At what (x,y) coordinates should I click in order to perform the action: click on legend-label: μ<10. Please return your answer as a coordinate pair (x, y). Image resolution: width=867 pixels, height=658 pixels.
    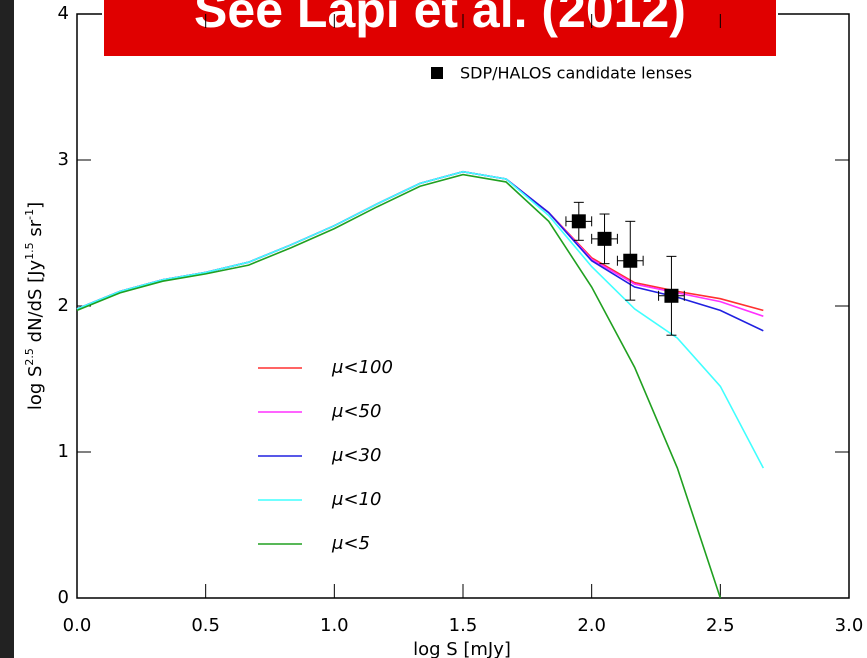
    Looking at the image, I should click on (356, 499).